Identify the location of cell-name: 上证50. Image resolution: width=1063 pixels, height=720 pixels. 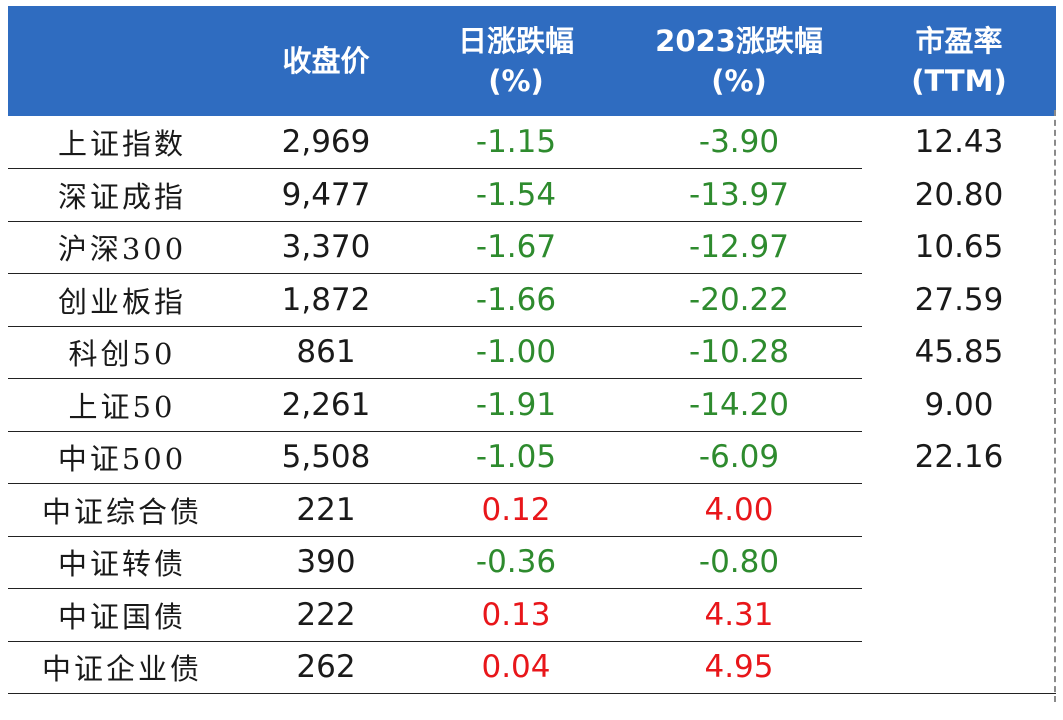
(122, 405).